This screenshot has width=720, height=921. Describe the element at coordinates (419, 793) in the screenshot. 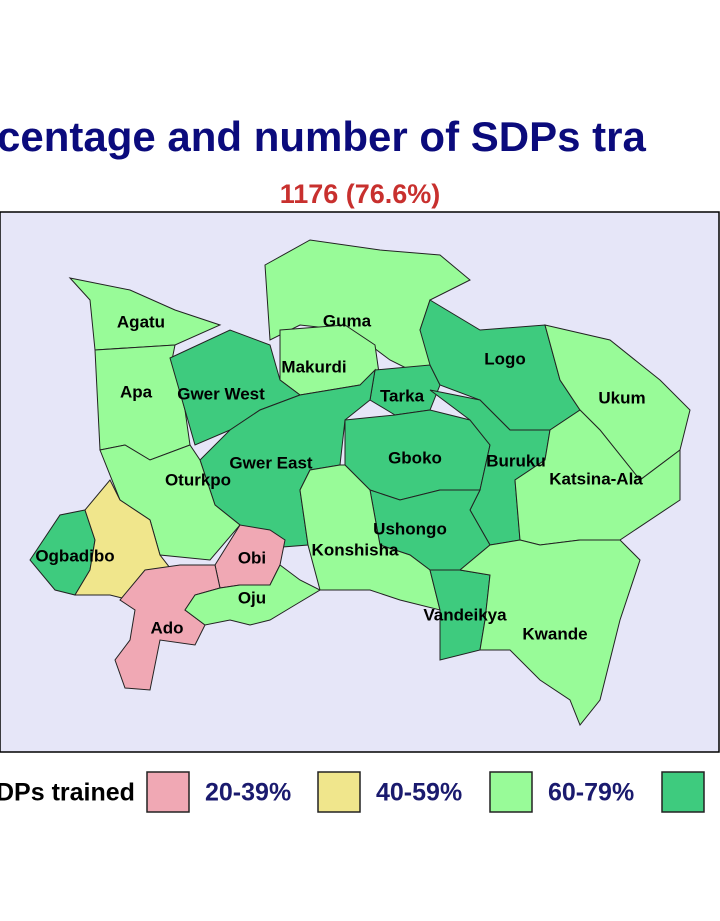

I see `legend-label: 40-59%` at that location.